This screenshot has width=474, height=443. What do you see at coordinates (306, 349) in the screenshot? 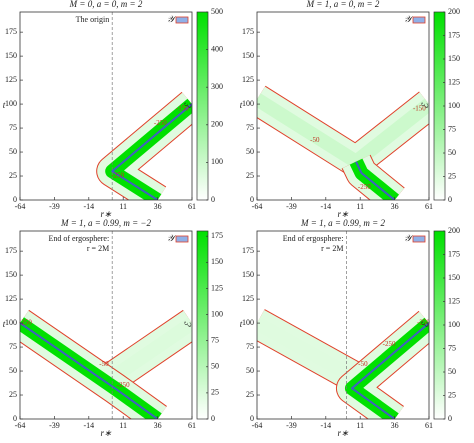
I see `ridge` at bounding box center [306, 349].